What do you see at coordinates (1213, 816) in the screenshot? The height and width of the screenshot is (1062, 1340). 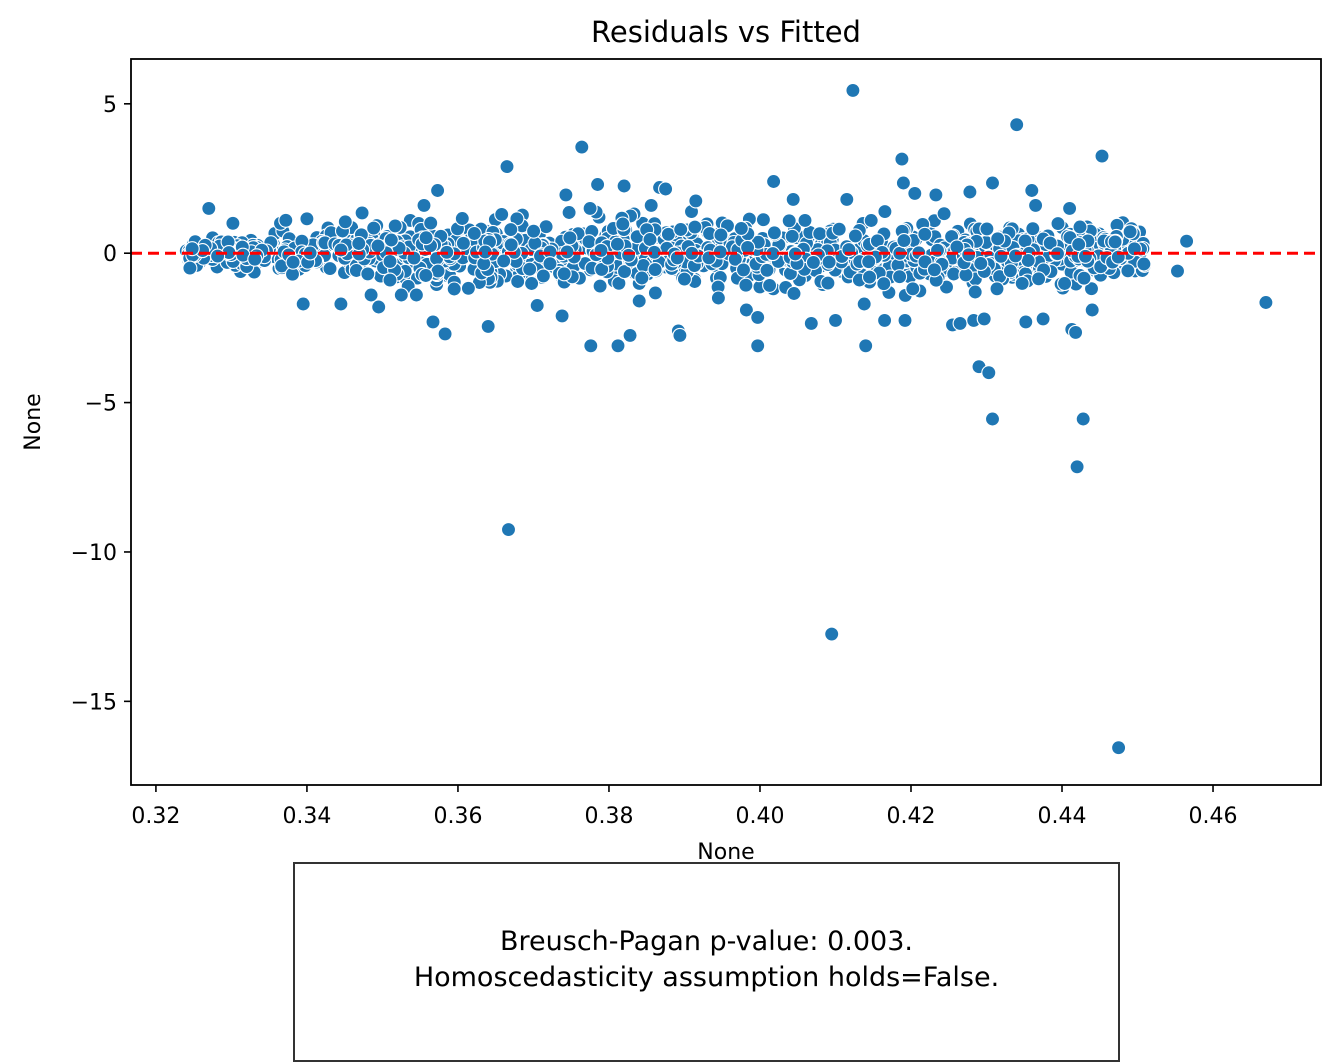 I see `x-tick-label: 0.46` at bounding box center [1213, 816].